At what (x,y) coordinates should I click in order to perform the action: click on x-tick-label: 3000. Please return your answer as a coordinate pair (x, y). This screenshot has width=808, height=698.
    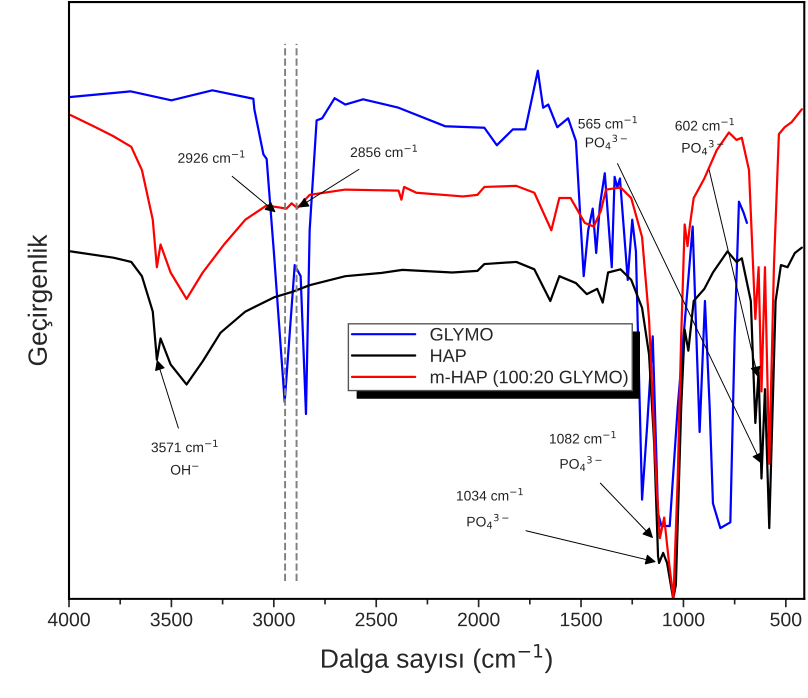
    Looking at the image, I should click on (273, 619).